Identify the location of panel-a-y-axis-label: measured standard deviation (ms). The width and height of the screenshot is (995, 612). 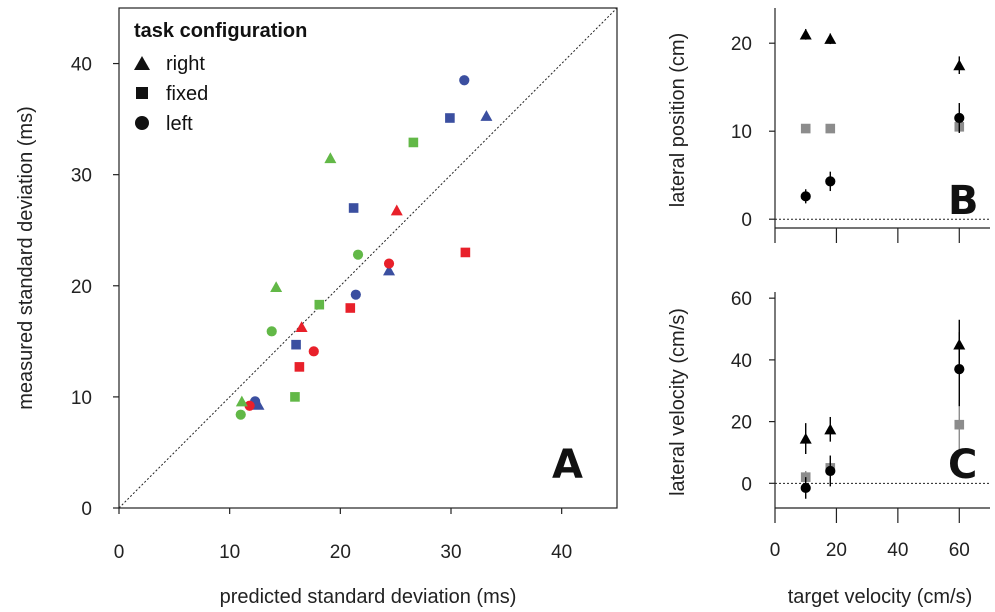
(26, 257).